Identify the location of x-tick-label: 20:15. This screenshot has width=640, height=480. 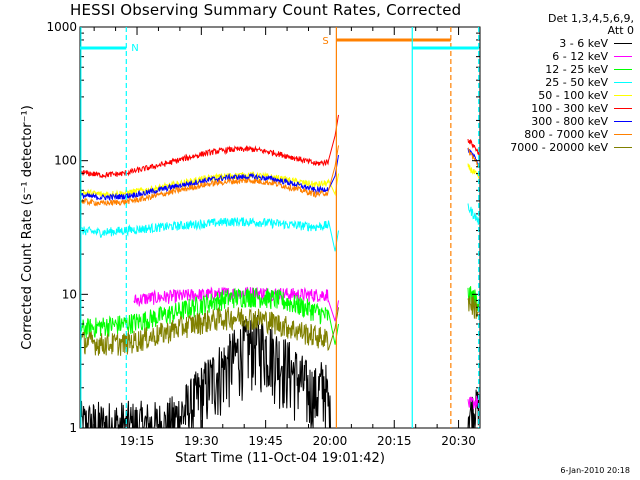
(394, 441).